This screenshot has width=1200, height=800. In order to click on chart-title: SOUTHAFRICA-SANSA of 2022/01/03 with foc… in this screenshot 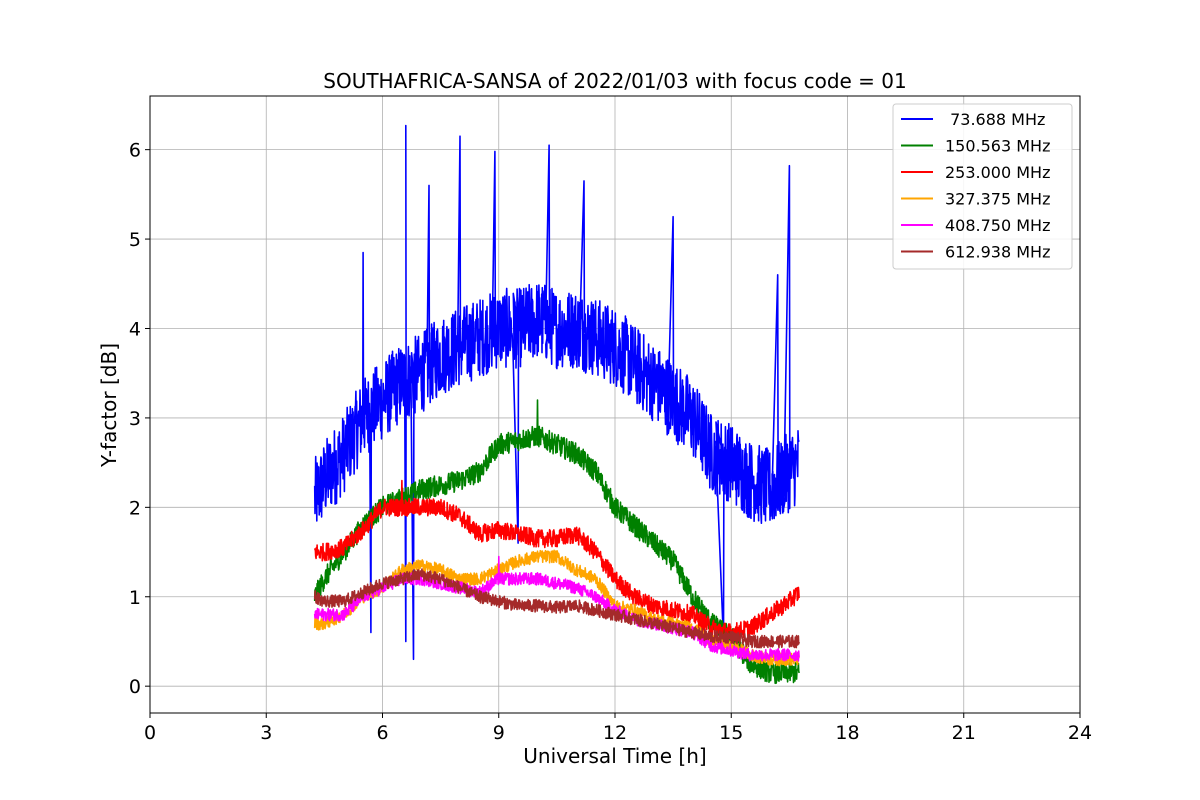, I will do `click(615, 81)`.